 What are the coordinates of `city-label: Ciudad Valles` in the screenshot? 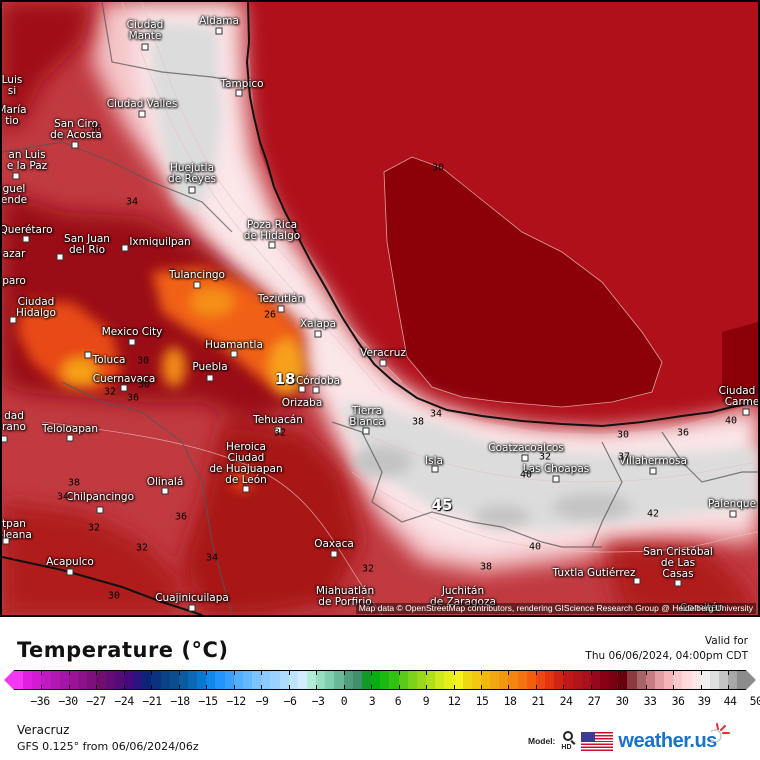 It's located at (142, 104).